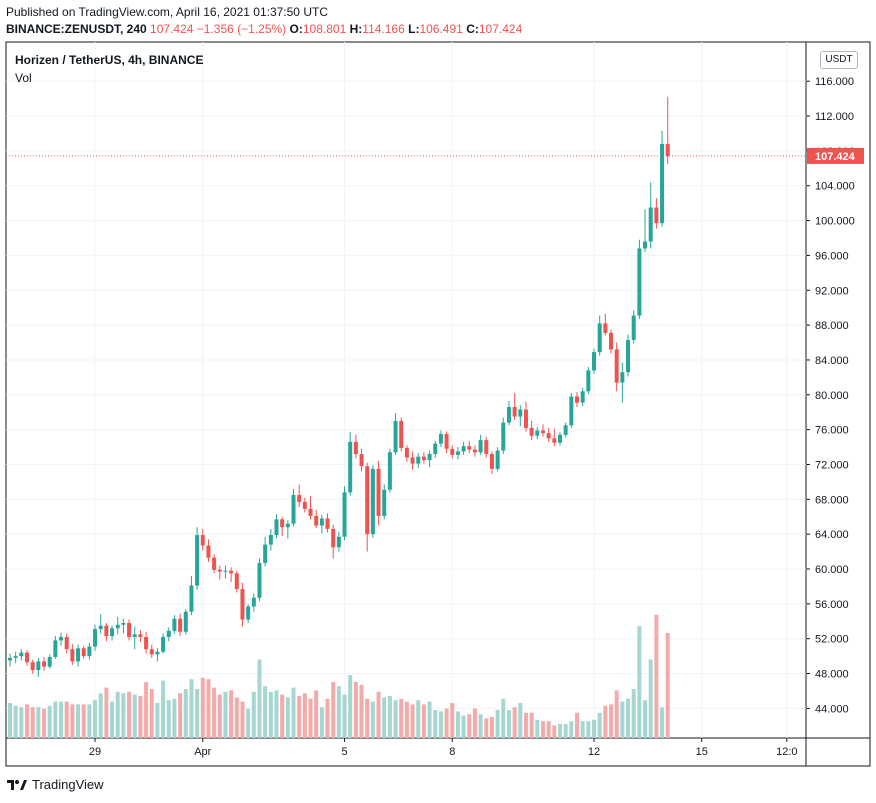 This screenshot has height=803, width=876. What do you see at coordinates (296, 29) in the screenshot?
I see `open-label: O:` at bounding box center [296, 29].